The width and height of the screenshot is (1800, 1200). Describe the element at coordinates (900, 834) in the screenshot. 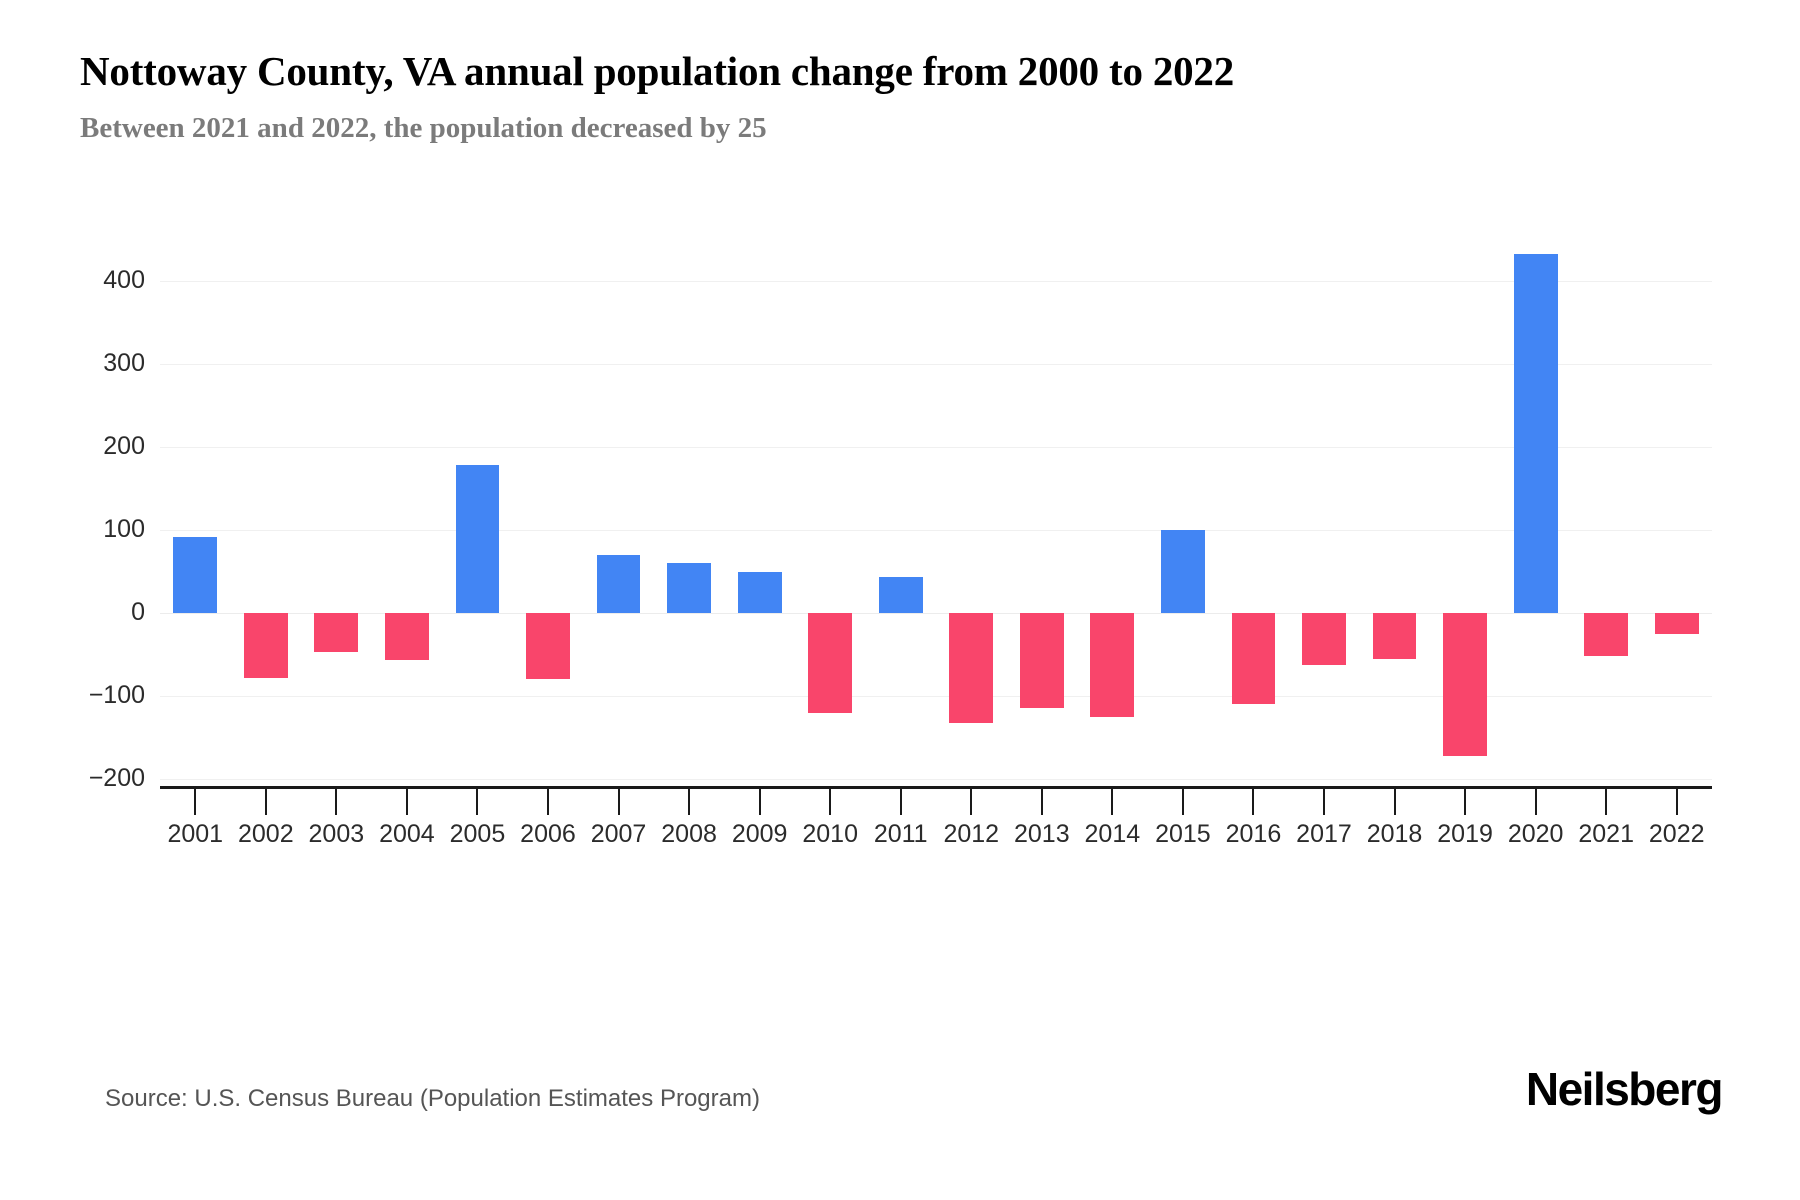

I see `x-axis-tick-label: 2011` at that location.